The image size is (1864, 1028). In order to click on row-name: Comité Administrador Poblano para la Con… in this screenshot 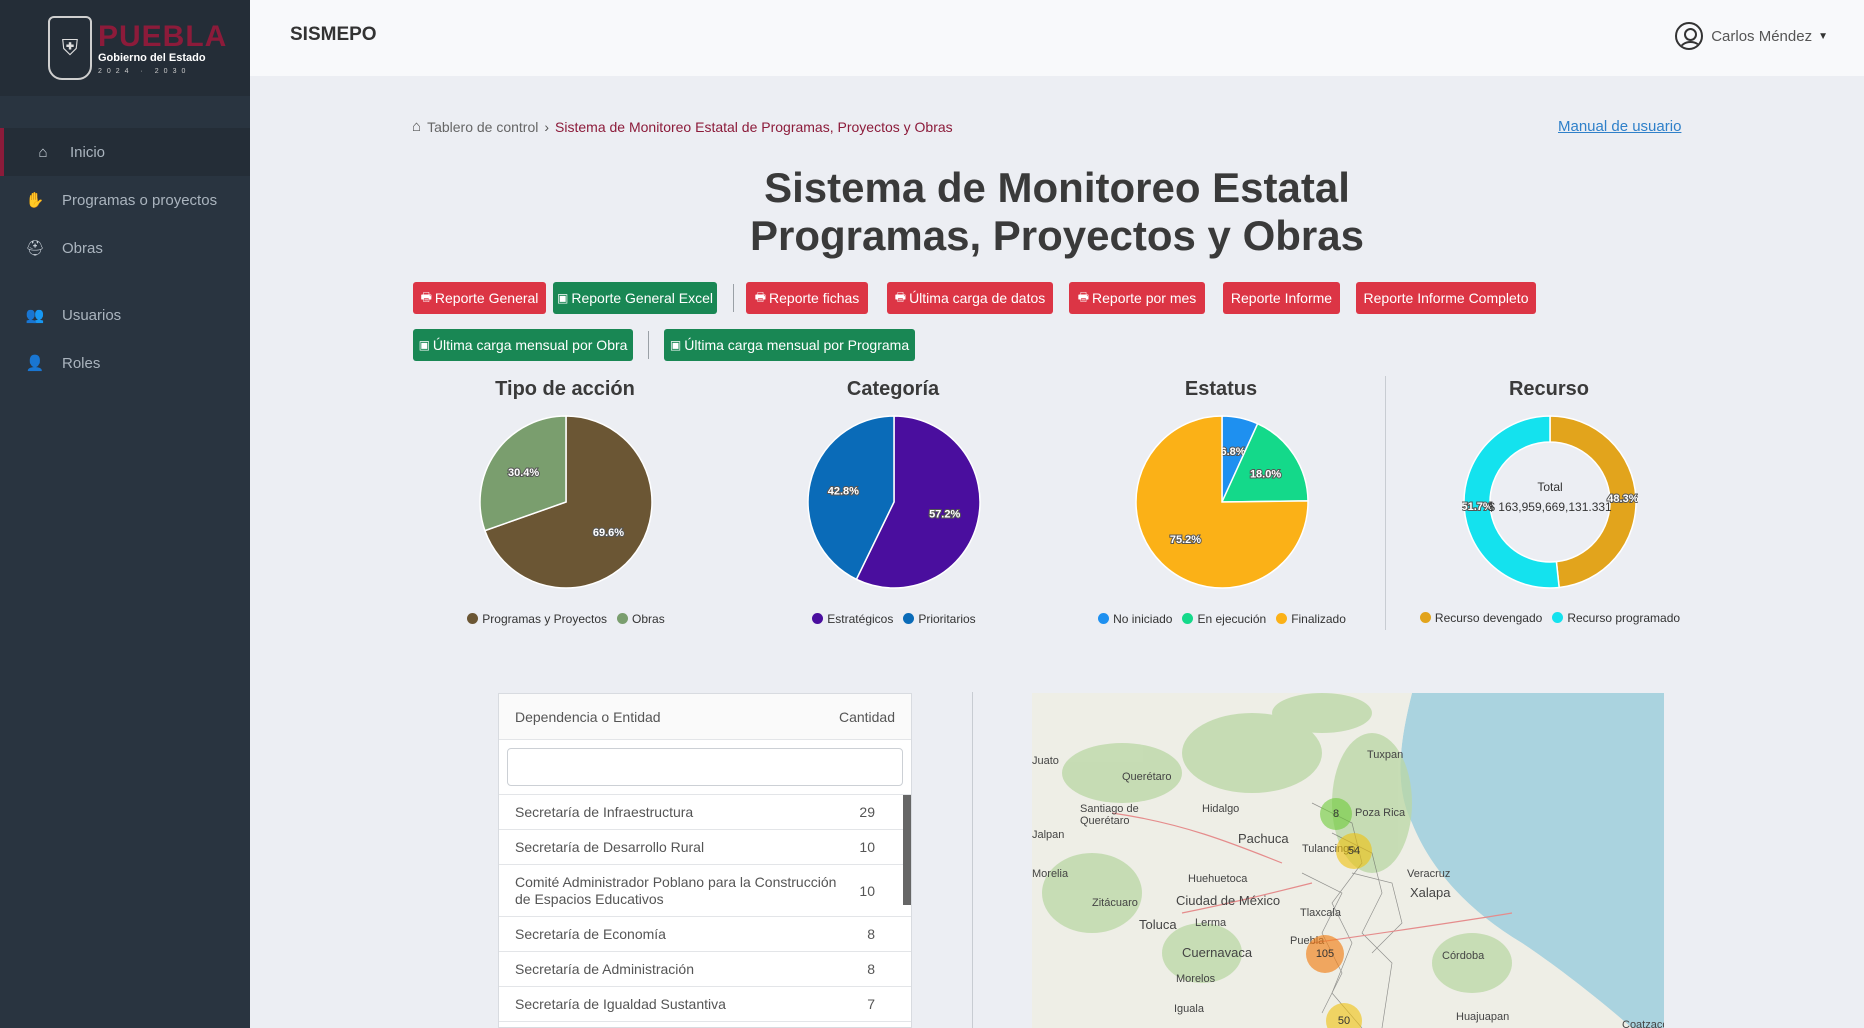, I will do `click(676, 890)`.